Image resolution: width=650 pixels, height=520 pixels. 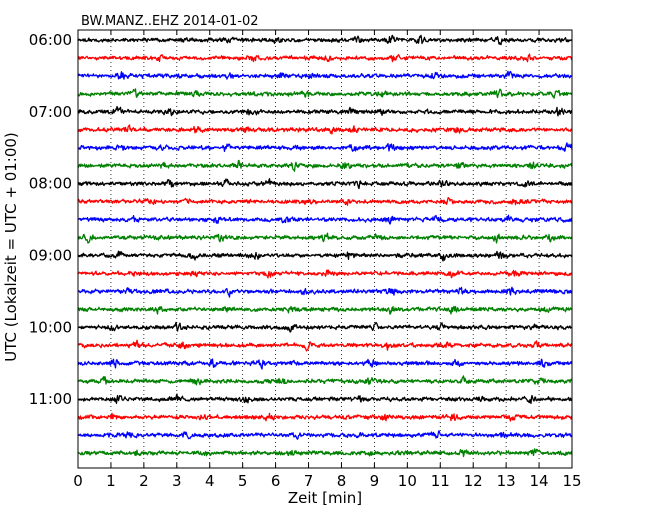 I want to click on x-tick-label-13: 13, so click(x=506, y=481).